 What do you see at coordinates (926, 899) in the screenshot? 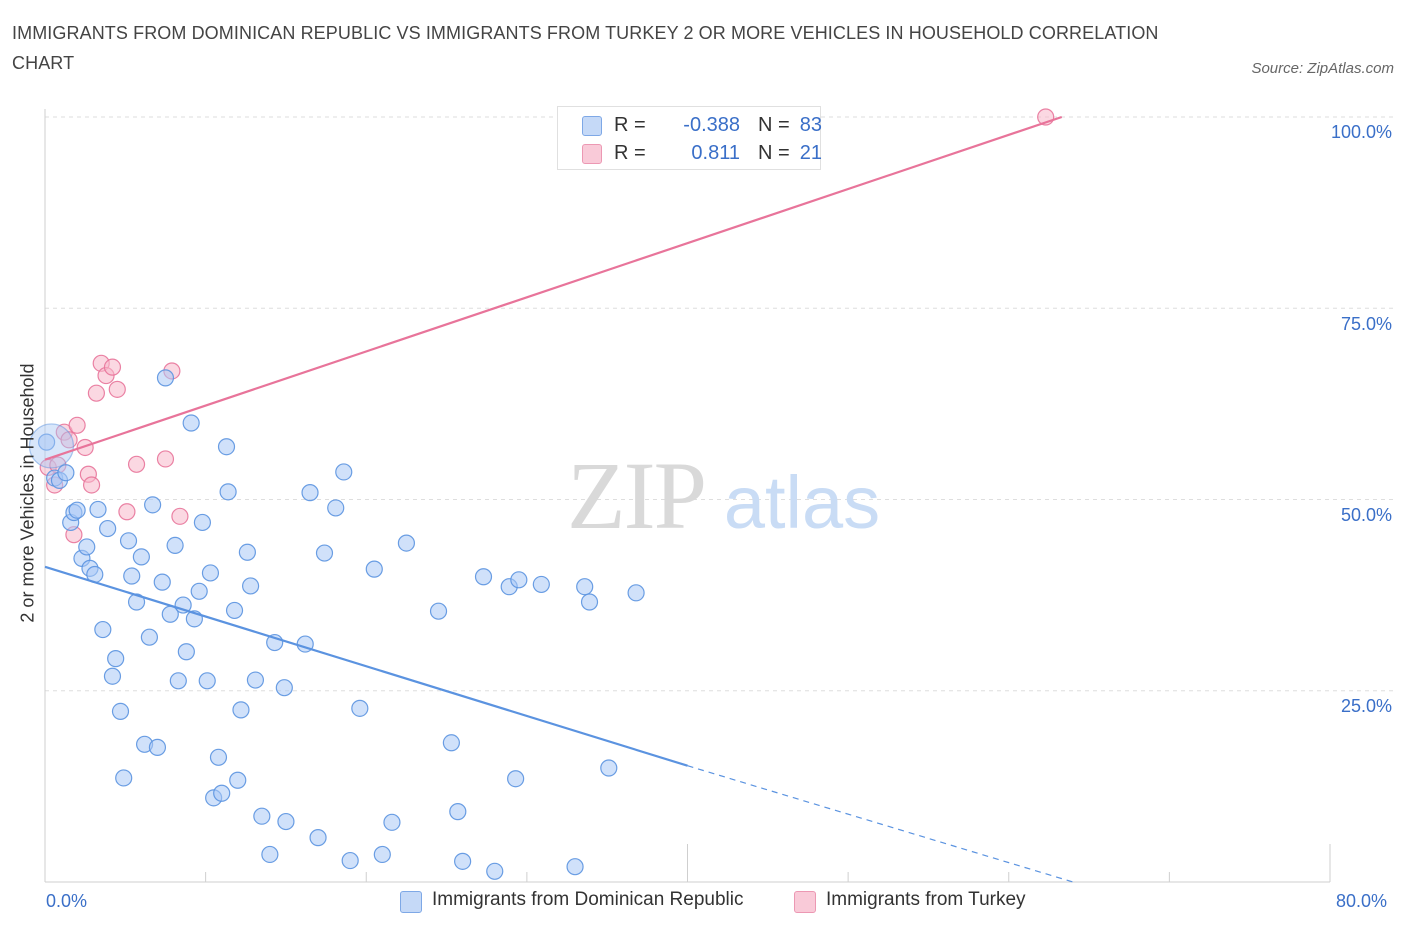
I see `bottom-legend-label-turkey: Immigrants from Turkey` at bounding box center [926, 899].